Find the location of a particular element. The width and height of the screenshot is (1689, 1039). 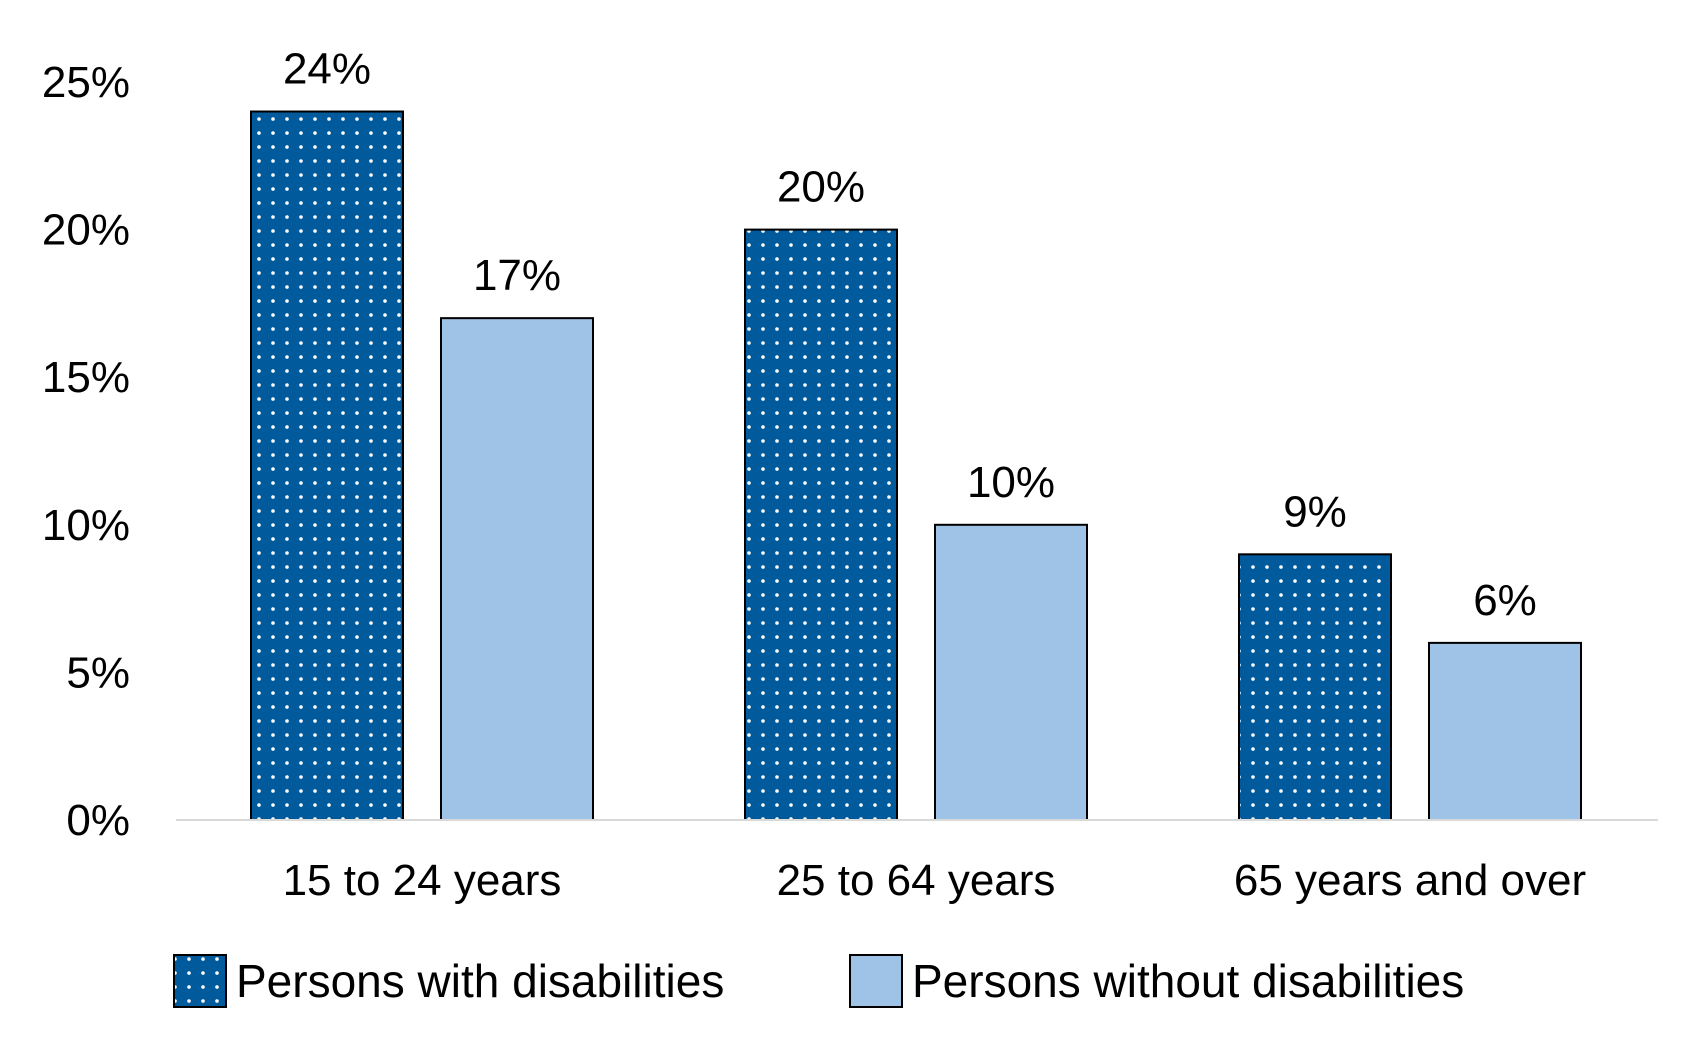

data-label: 20% is located at coordinates (821, 187).